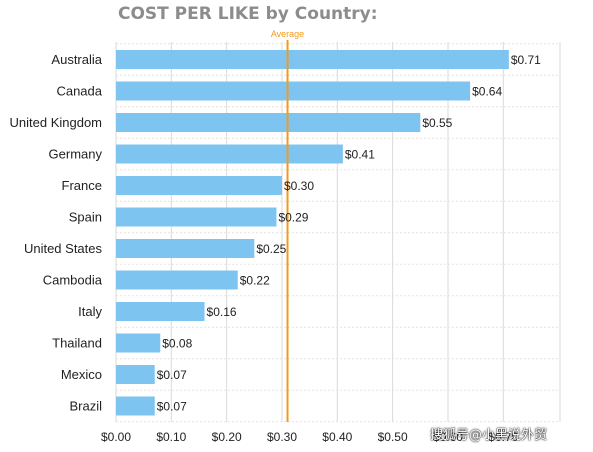 This screenshot has height=452, width=593. I want to click on chart-title: COST PER LIKE by Country:, so click(248, 14).